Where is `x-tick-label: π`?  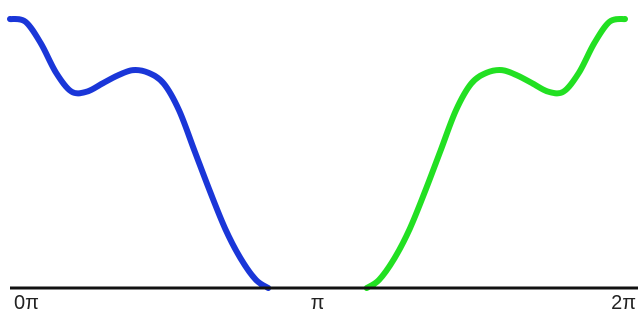
x-tick-label: π is located at coordinates (317, 303).